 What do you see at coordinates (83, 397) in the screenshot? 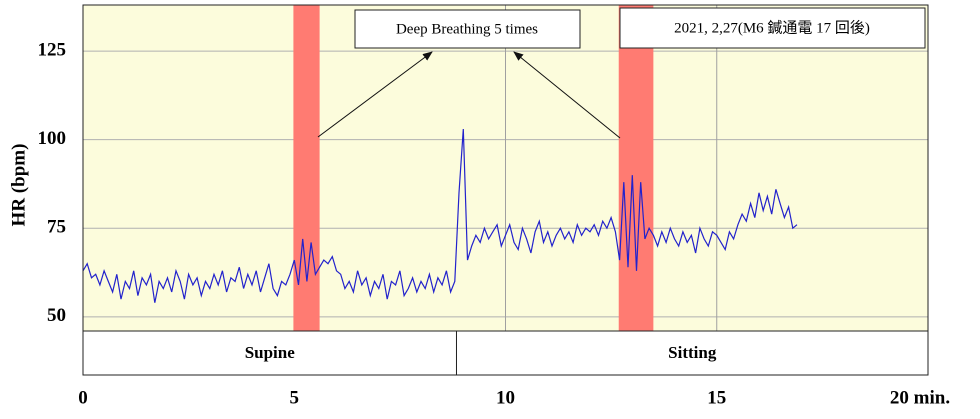
I see `x-tick-label: 0` at bounding box center [83, 397].